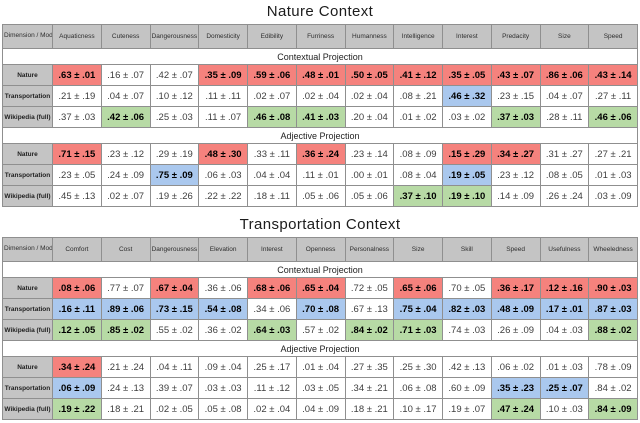 Image resolution: width=640 pixels, height=423 pixels. What do you see at coordinates (613, 96) in the screenshot?
I see `value-cell: .27 ± .11` at bounding box center [613, 96].